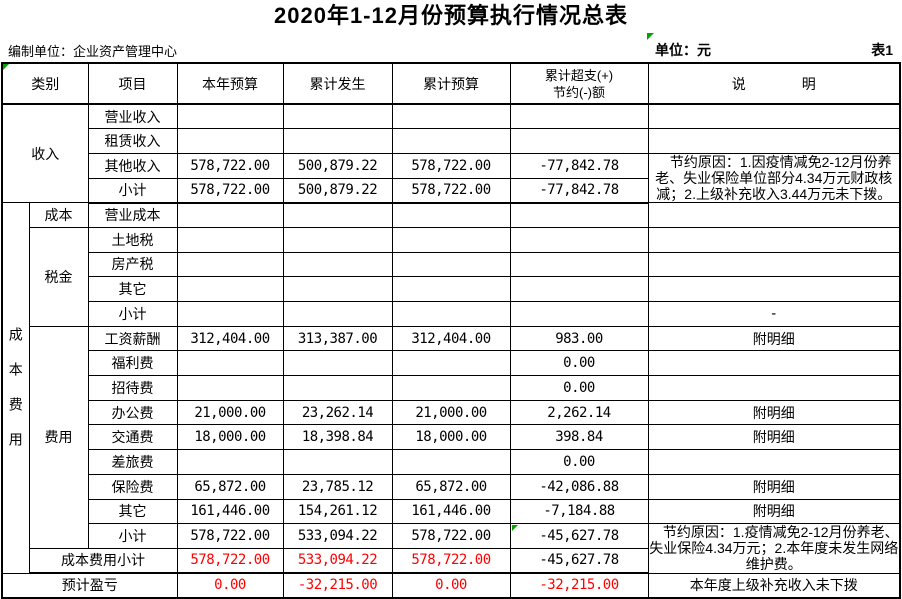  What do you see at coordinates (103, 561) in the screenshot?
I see `cell-item: 成本费用小计` at bounding box center [103, 561].